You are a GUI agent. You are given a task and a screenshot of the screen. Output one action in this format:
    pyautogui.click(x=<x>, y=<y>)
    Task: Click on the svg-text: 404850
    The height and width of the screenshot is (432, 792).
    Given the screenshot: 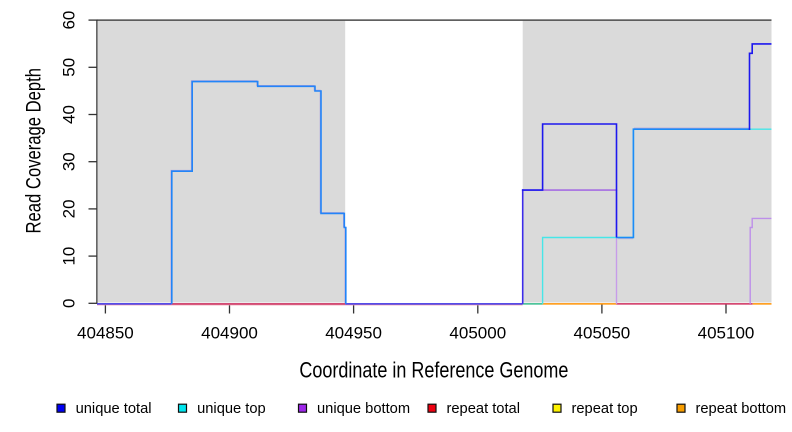 What is the action you would take?
    pyautogui.click(x=105, y=333)
    